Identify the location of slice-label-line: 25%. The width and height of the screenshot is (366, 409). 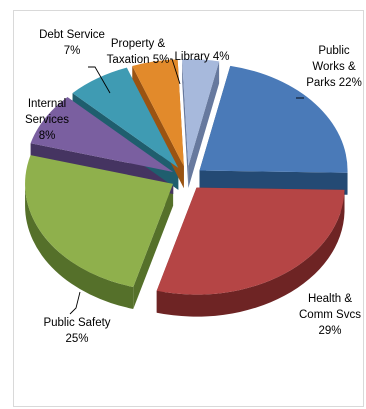
(76, 339).